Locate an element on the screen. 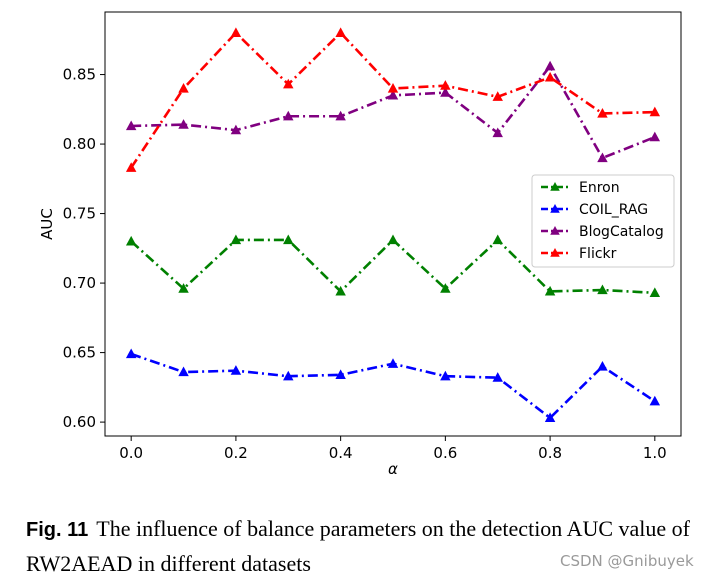  x-tick-label: 0.2 is located at coordinates (236, 453).